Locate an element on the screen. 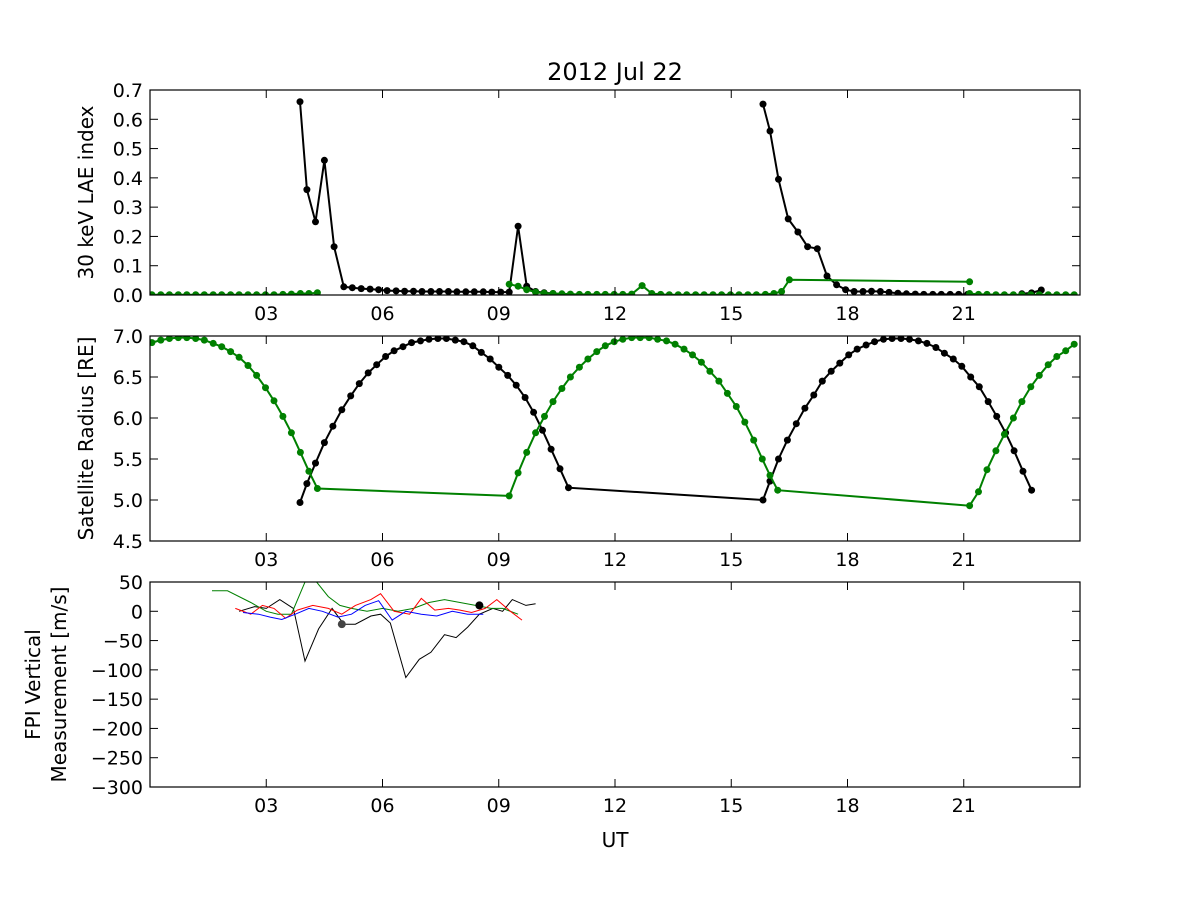  y-tick-label: 0.7 is located at coordinates (128, 91).